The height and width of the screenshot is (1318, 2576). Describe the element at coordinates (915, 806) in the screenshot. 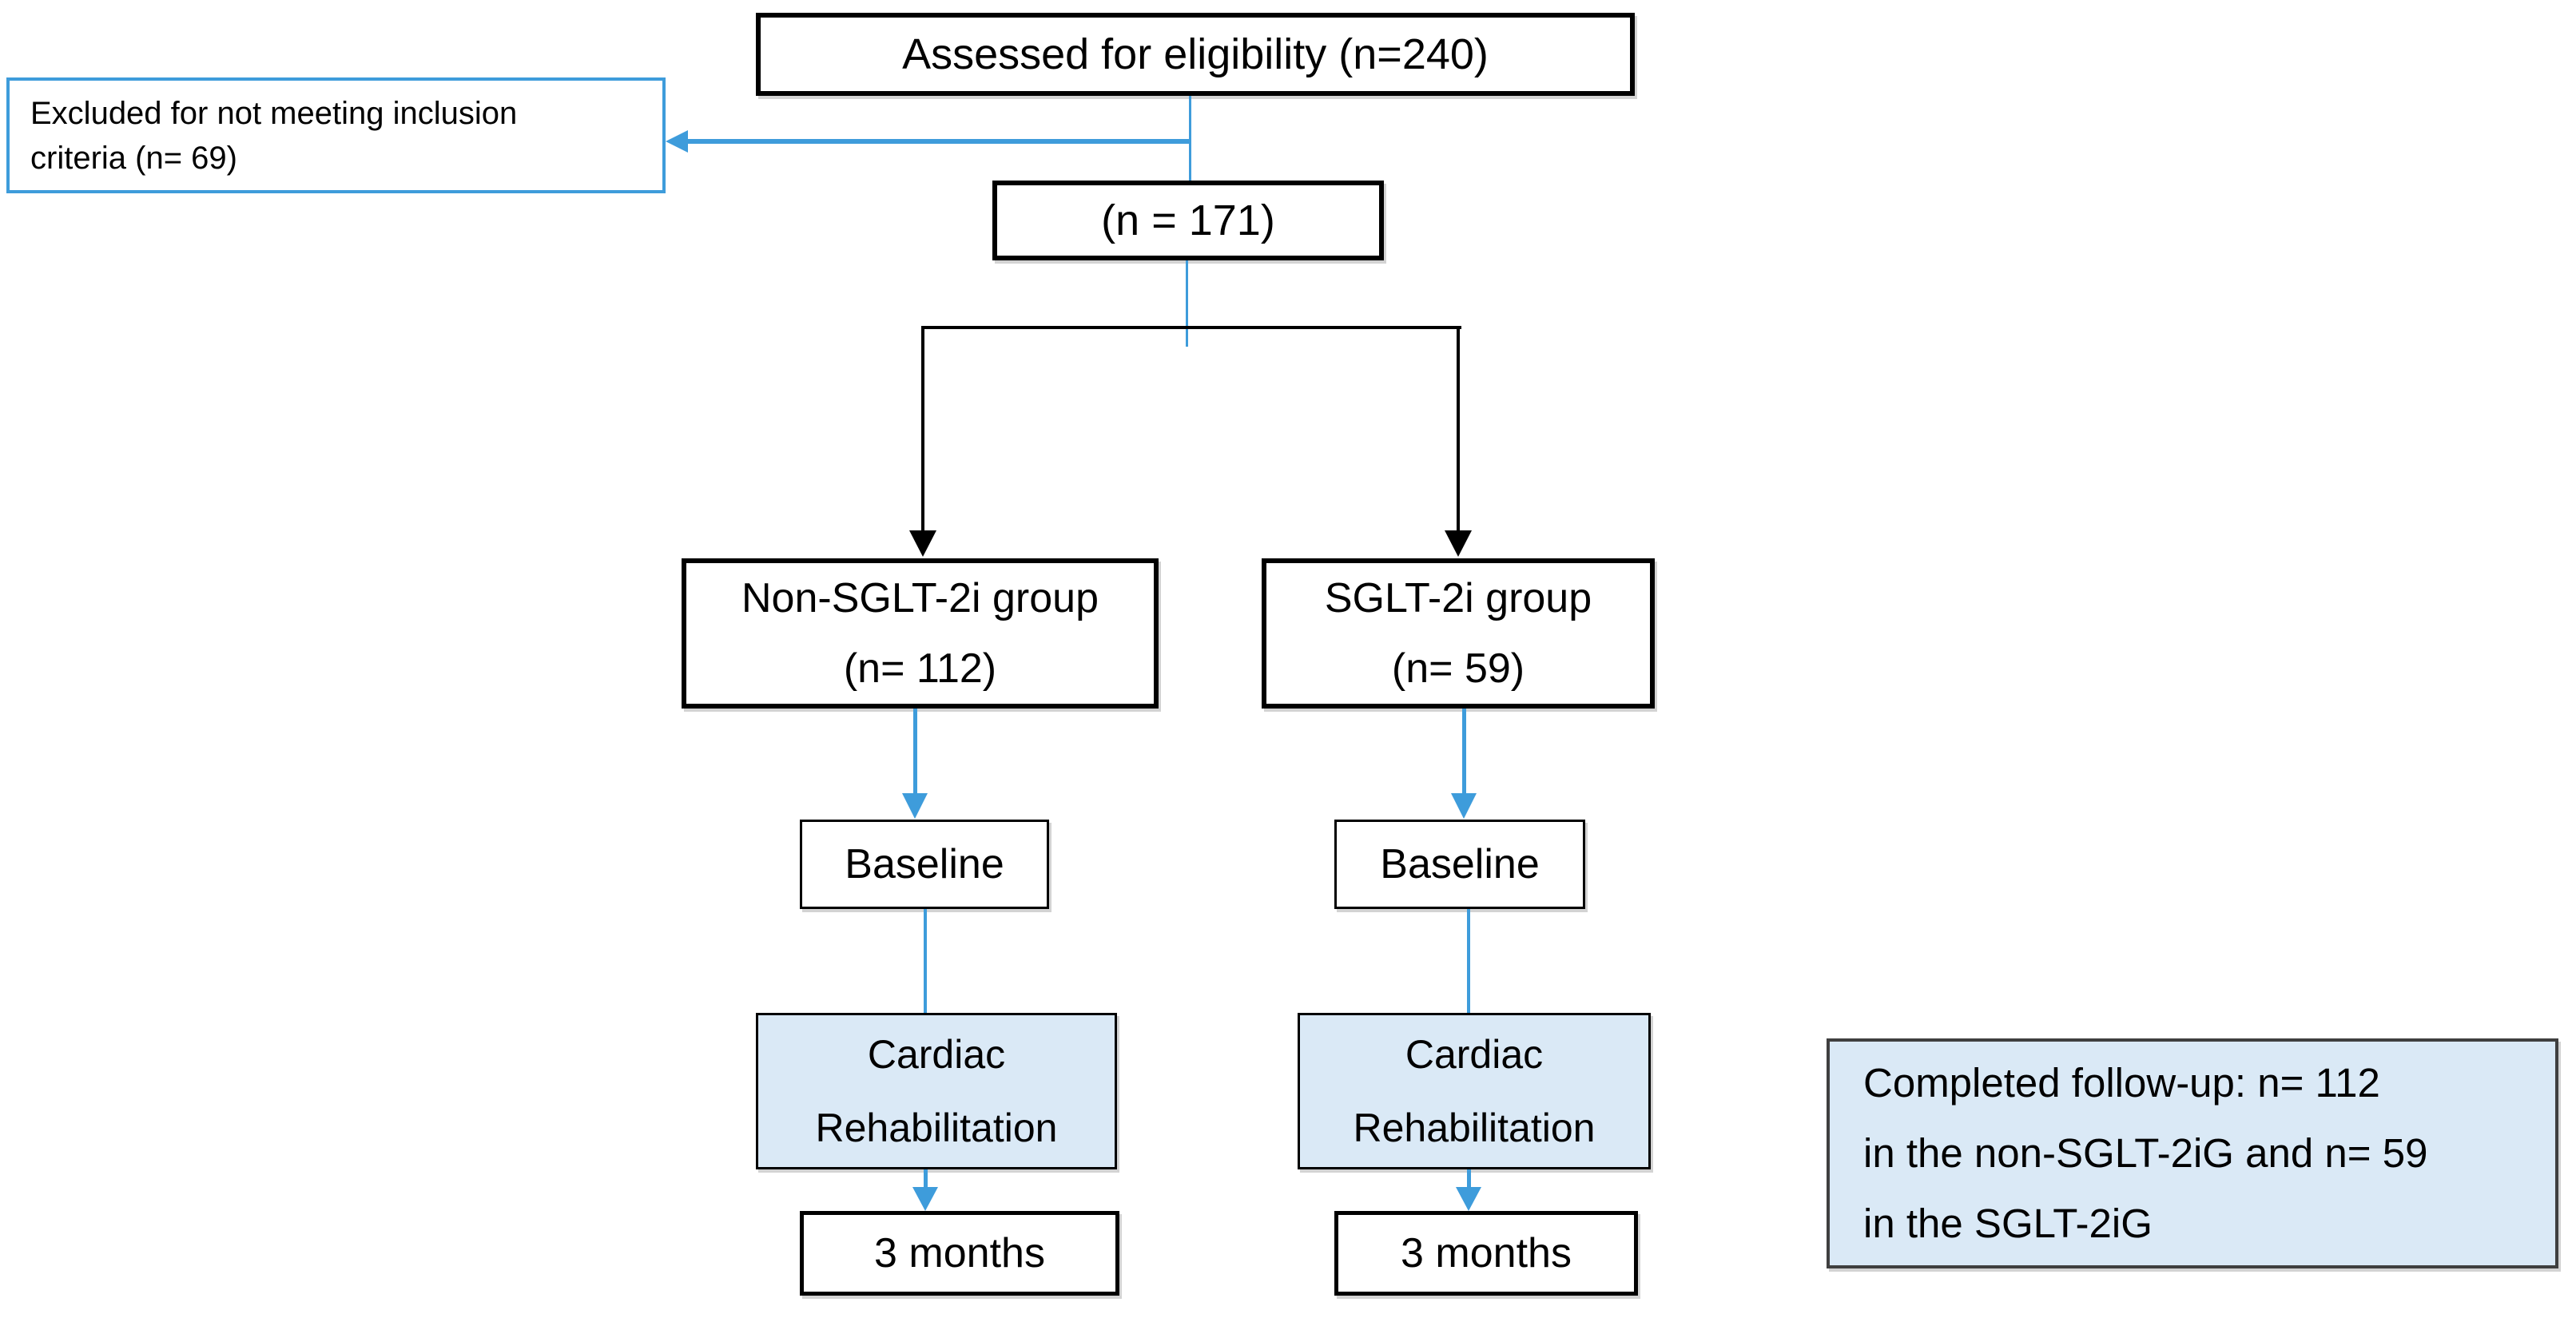

I see `arrowhead-down-baseline-left-icon` at that location.